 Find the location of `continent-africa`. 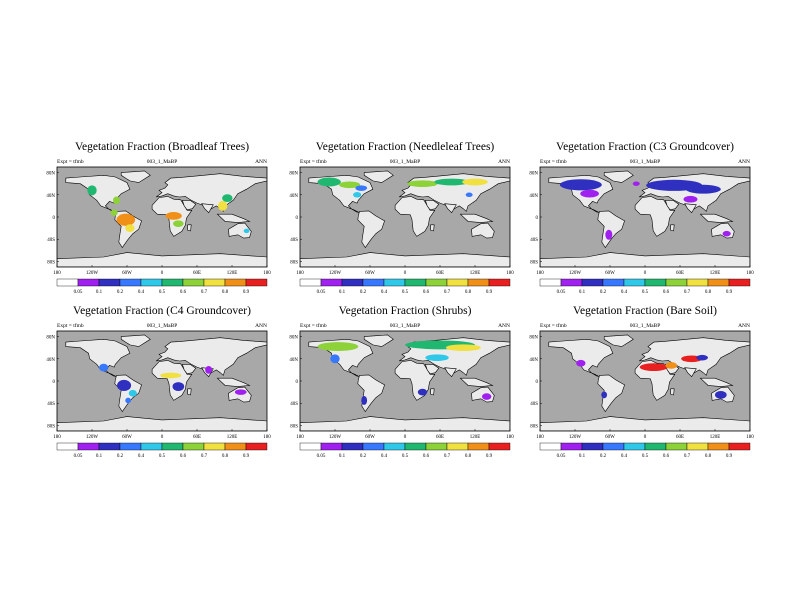

continent-africa is located at coordinates (655, 380).